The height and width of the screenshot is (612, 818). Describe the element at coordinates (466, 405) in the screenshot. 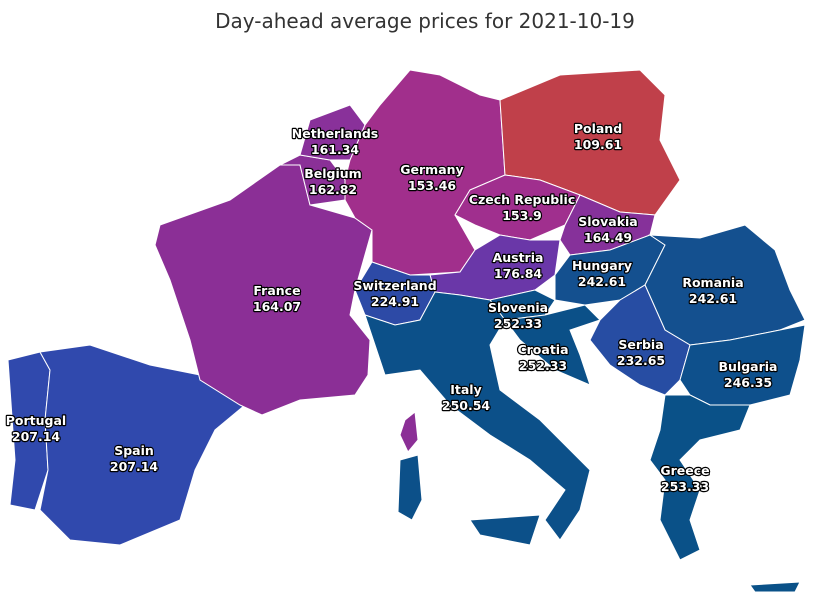

I see `region-value: 250.54` at that location.